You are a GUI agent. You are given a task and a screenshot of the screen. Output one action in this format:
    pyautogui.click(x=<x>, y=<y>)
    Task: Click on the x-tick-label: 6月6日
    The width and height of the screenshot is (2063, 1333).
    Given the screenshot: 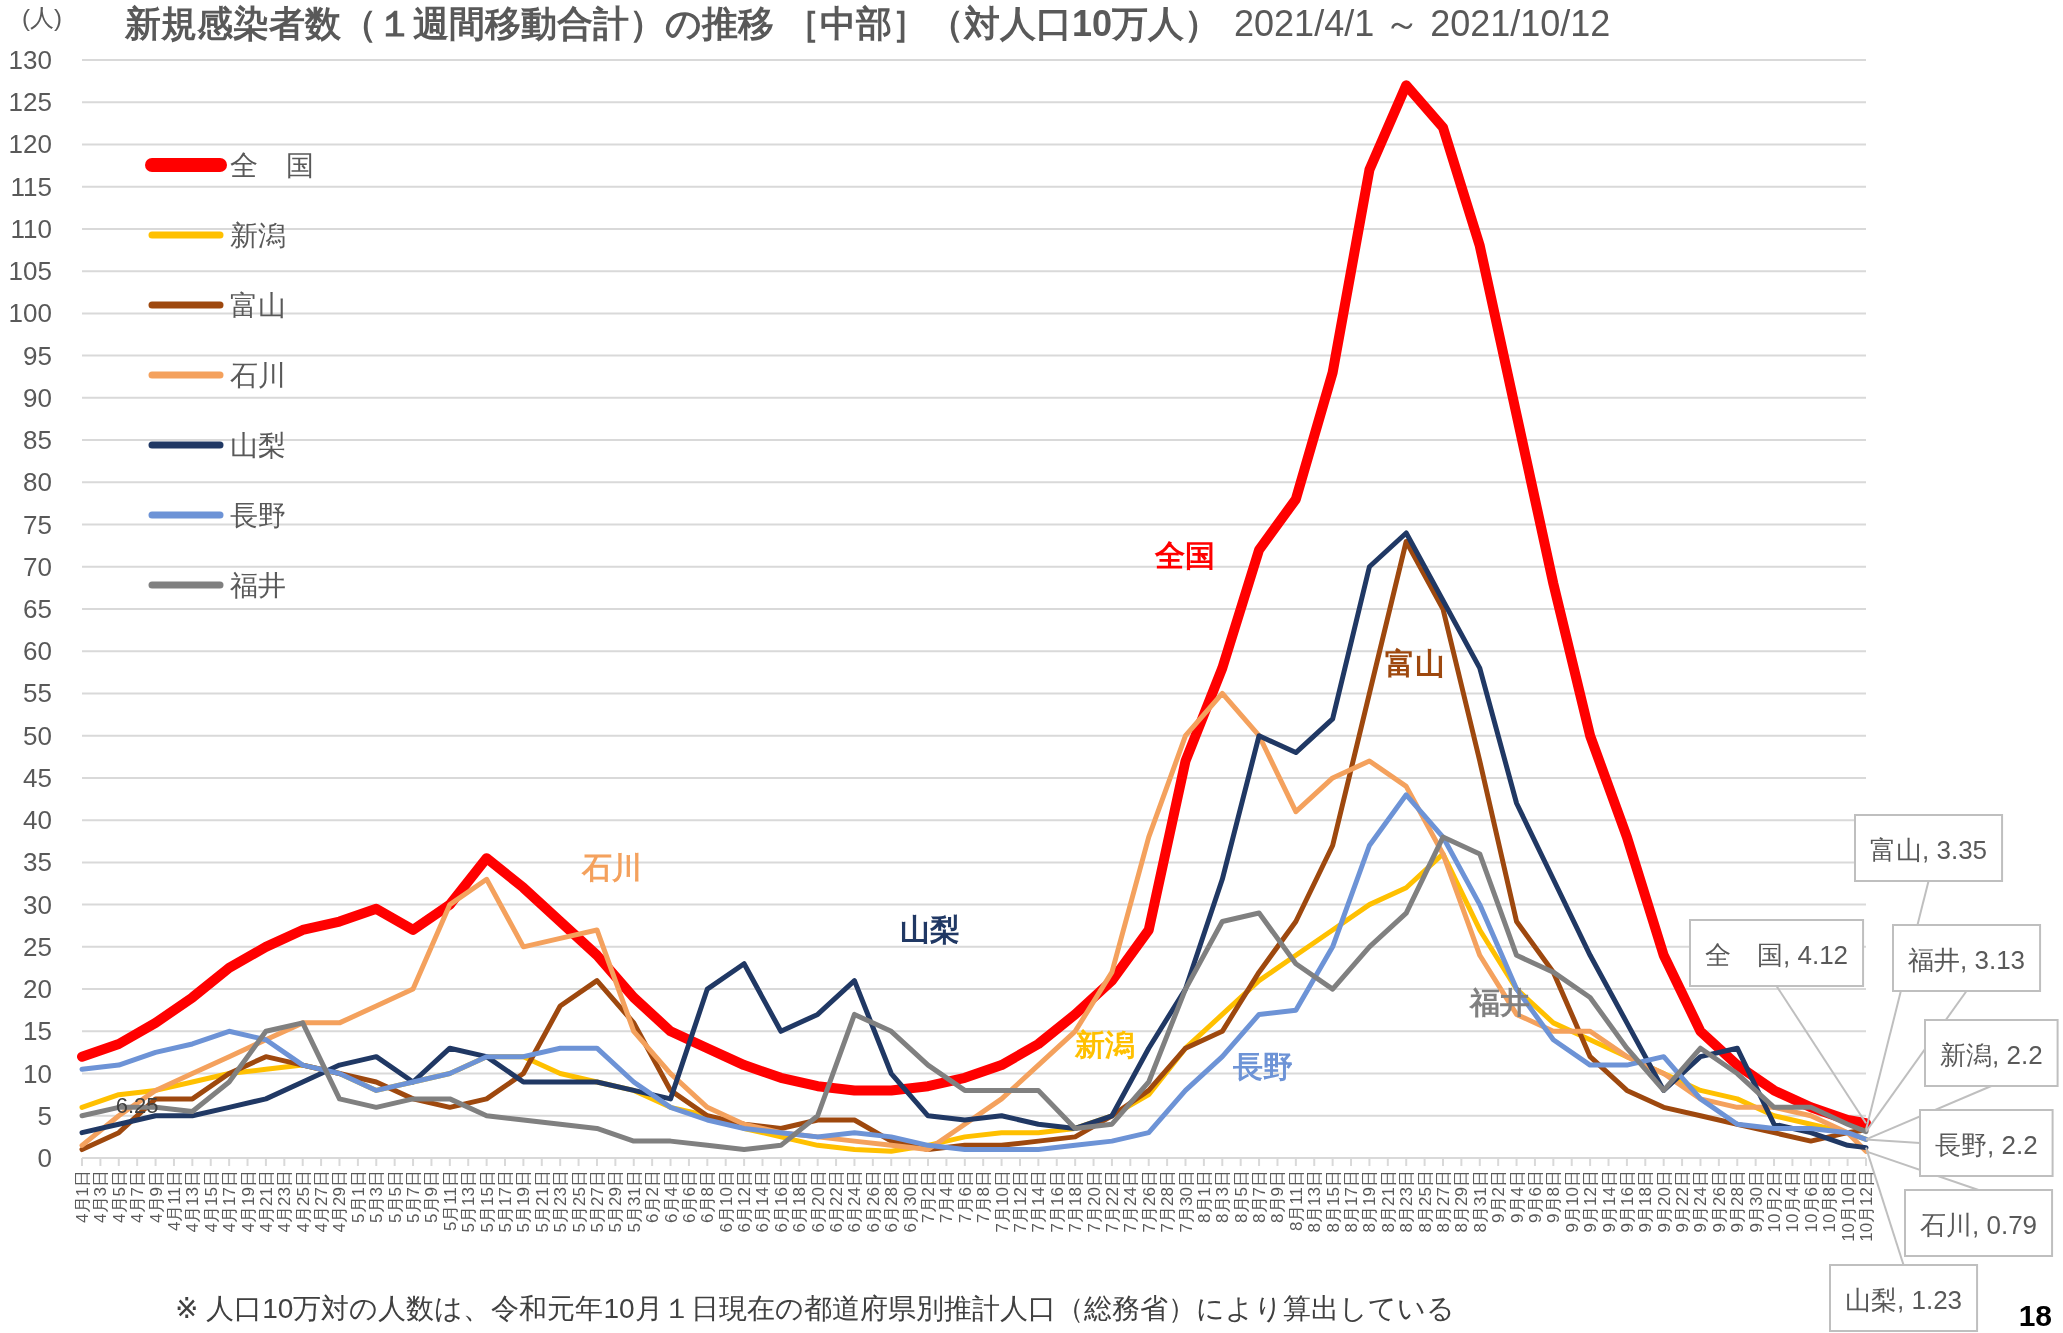 What is the action you would take?
    pyautogui.click(x=689, y=1196)
    